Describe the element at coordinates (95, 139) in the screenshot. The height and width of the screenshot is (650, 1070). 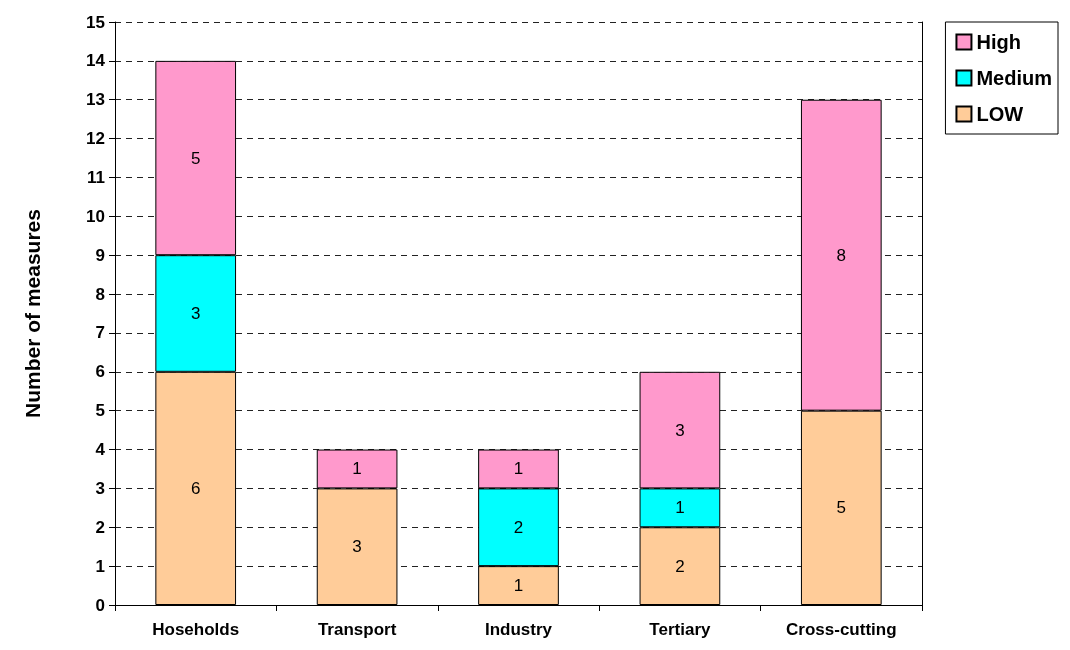
I see `y-tick-label: 12` at that location.